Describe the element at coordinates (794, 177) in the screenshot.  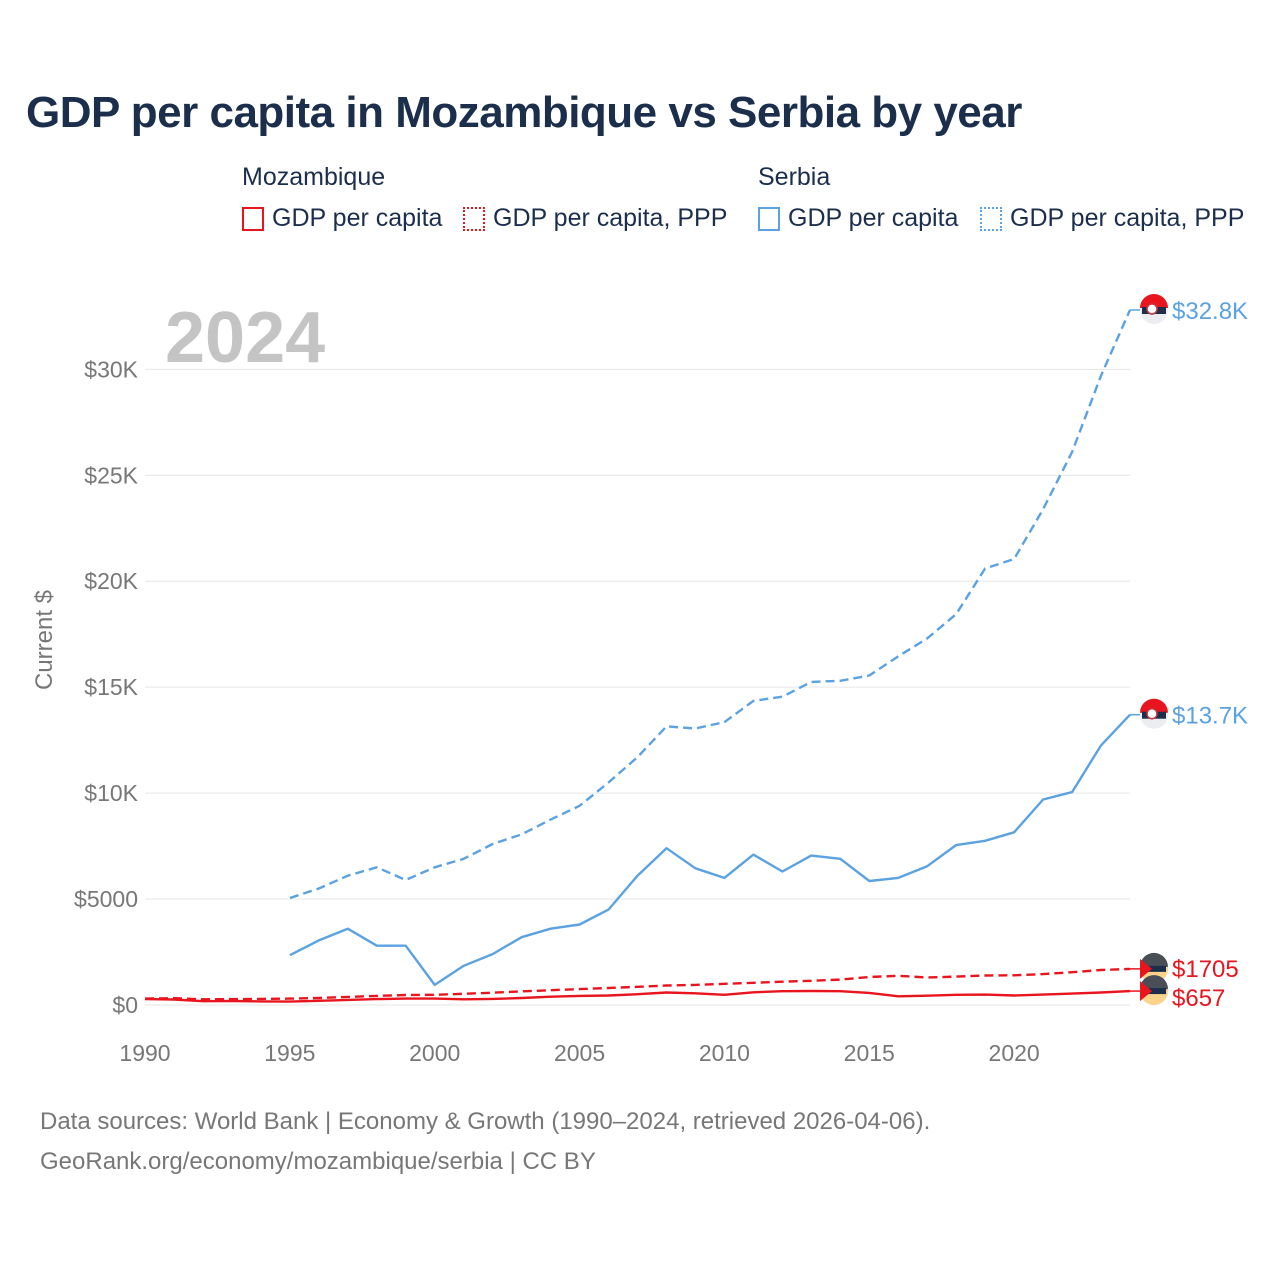
I see `legend-group-serbia: Serbia` at that location.